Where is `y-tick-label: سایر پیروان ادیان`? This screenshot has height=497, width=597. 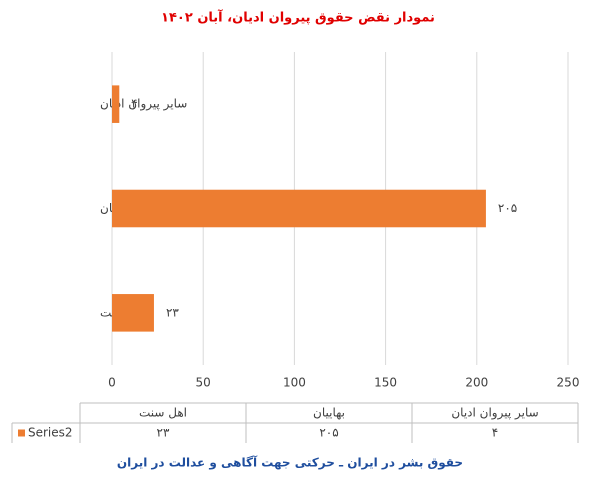
y-tick-label: سایر پیروان ادیان is located at coordinates (143, 104).